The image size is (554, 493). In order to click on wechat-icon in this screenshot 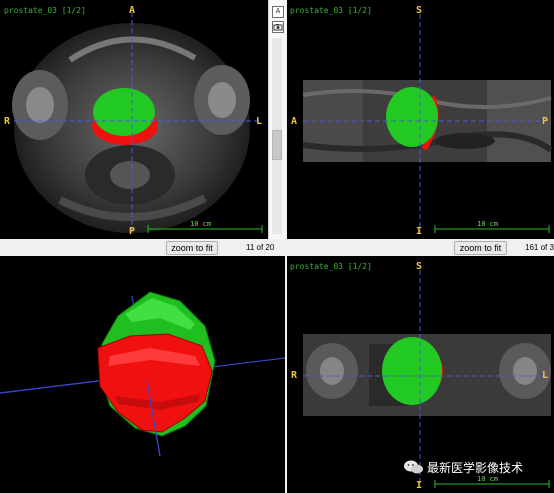, I will do `click(413, 467)`.